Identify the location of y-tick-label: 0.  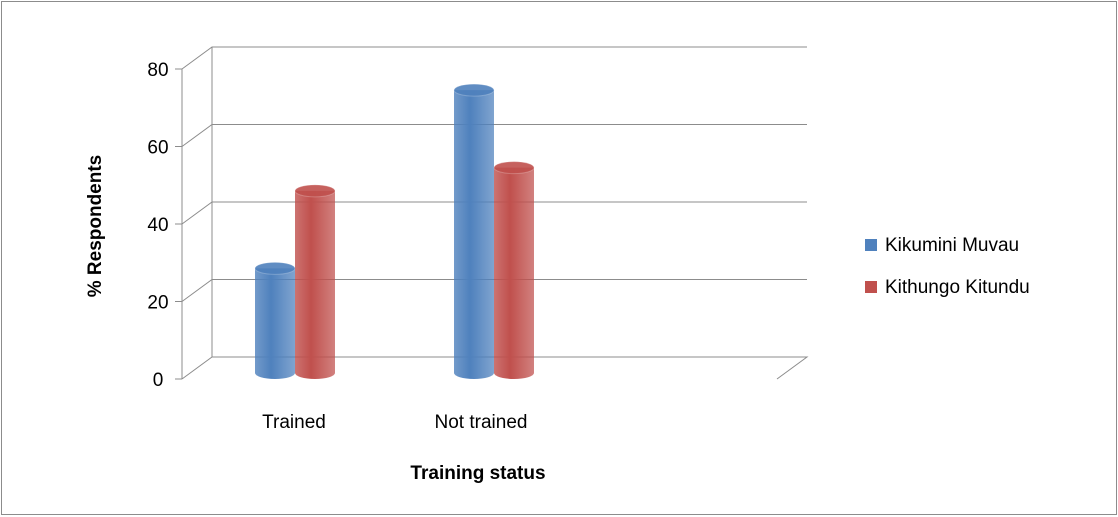
(158, 380).